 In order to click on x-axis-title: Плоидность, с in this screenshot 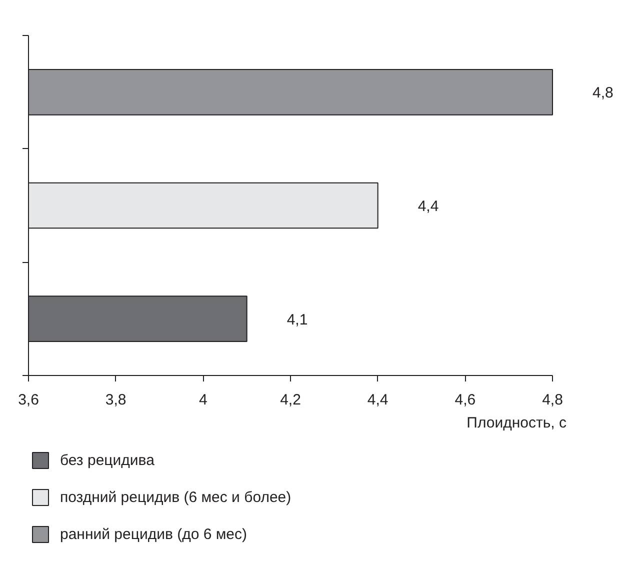, I will do `click(516, 423)`.